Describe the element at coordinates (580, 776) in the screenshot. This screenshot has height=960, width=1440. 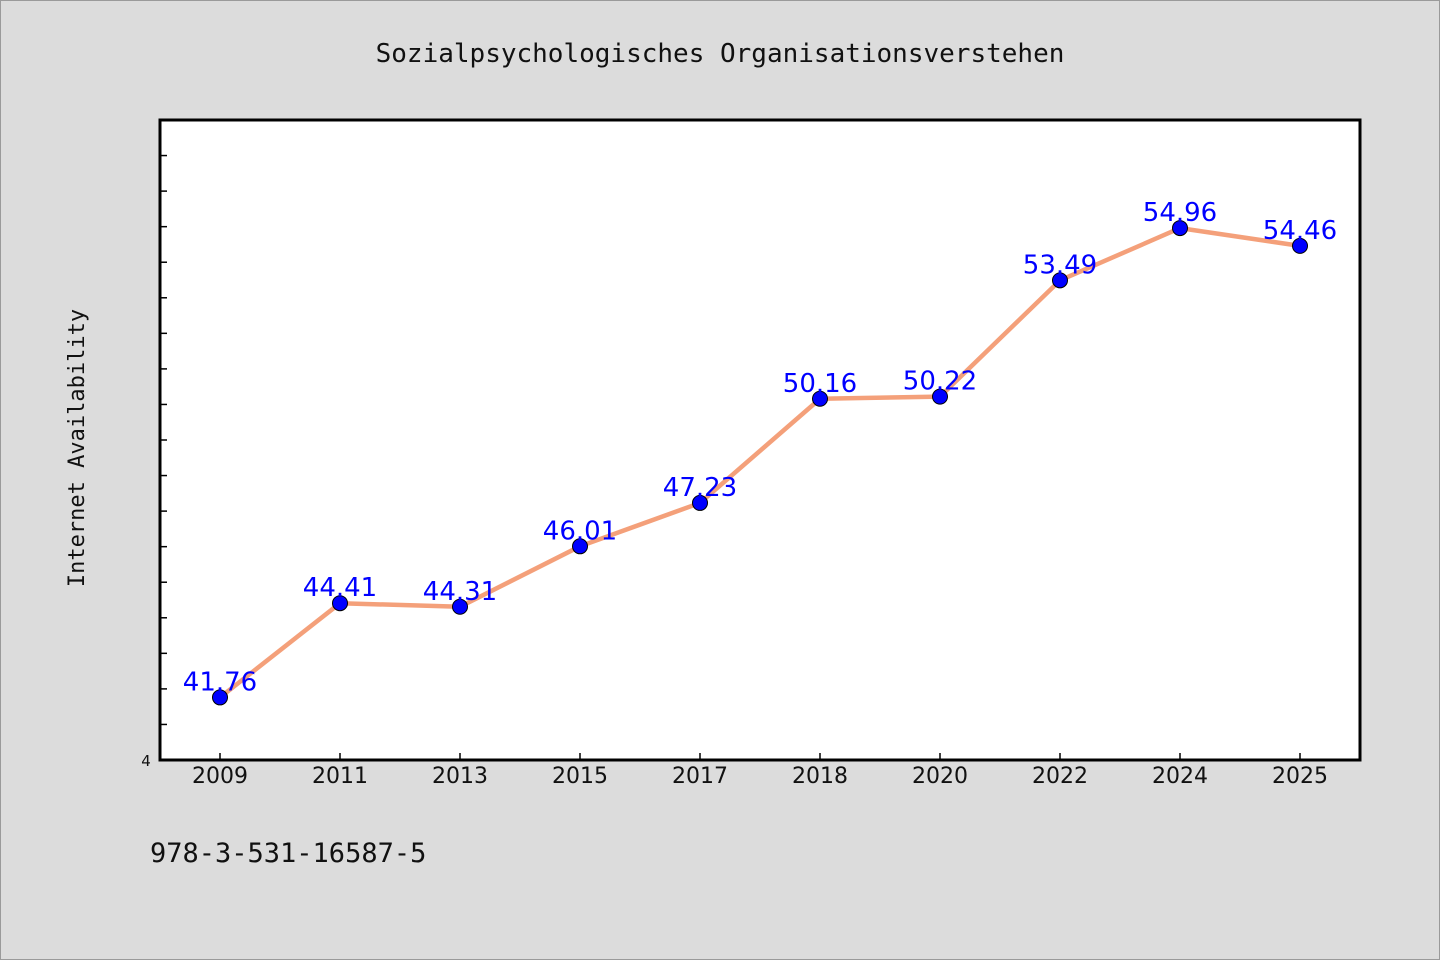
I see `x-tick-label: 2015` at that location.